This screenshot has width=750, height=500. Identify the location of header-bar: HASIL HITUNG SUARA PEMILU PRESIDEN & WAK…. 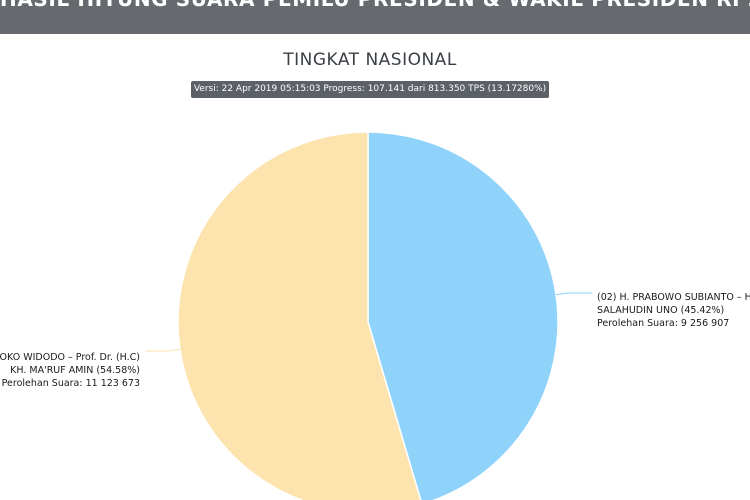
(375, 17).